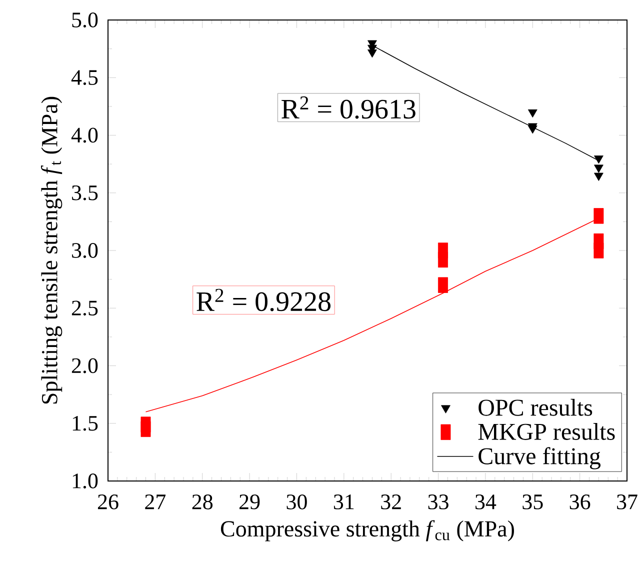  I want to click on y-tick-label: 2.5, so click(85, 308).